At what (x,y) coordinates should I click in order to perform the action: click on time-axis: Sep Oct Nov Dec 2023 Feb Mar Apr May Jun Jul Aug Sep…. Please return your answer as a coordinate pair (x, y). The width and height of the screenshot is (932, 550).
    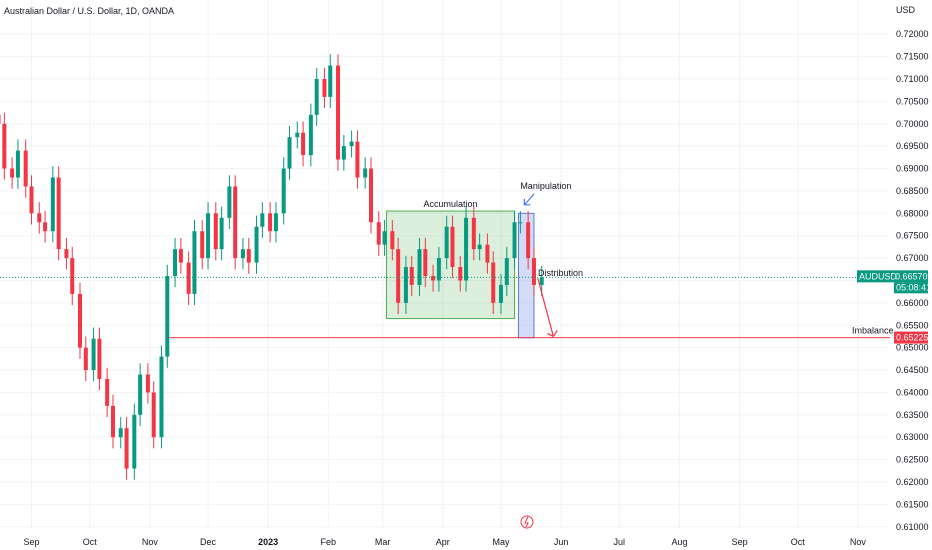
    Looking at the image, I should click on (444, 542).